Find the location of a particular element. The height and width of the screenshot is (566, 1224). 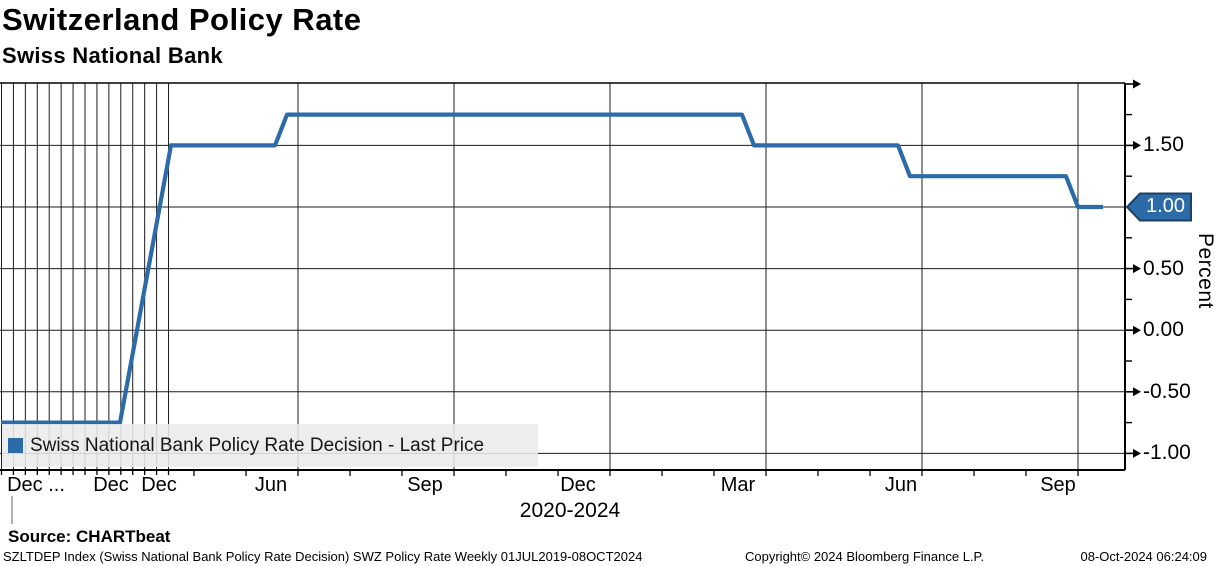

footer-timestamp: 08-Oct-2024 06:24:09 is located at coordinates (1143, 556).